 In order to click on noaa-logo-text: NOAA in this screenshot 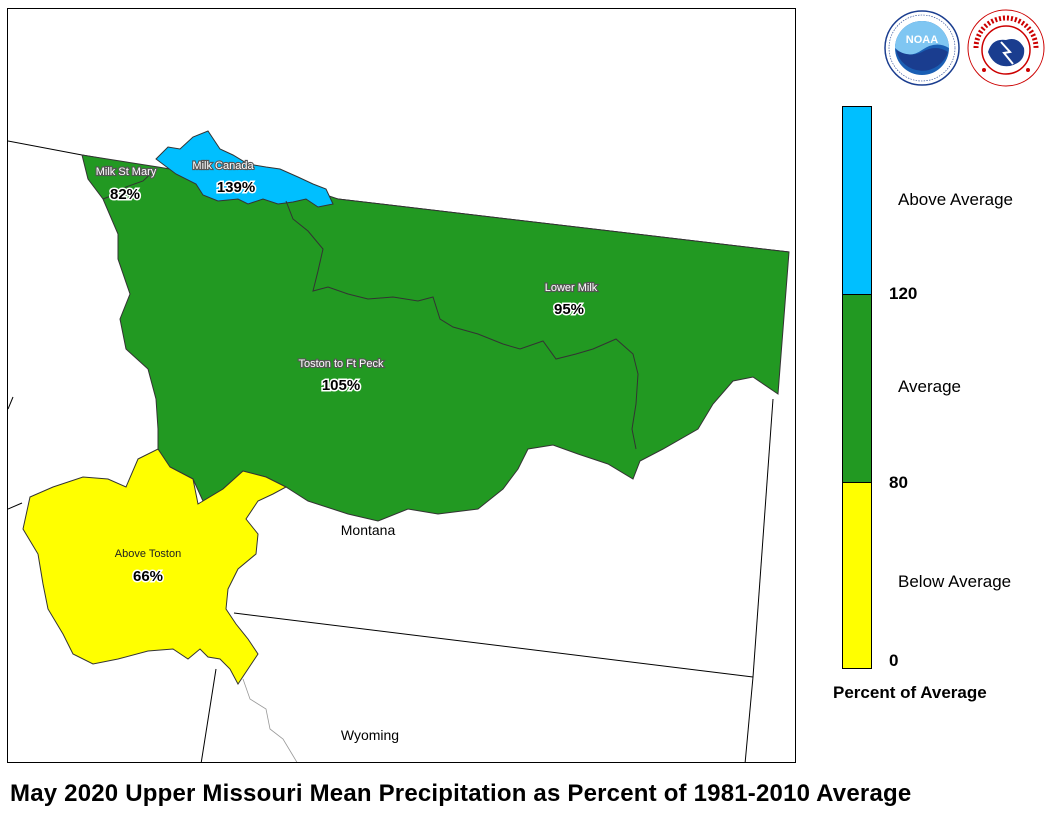, I will do `click(922, 40)`.